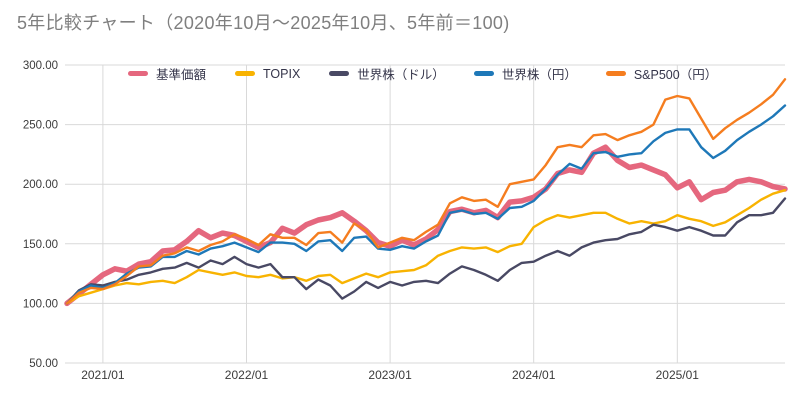 This screenshot has width=800, height=405. I want to click on legend-label: 世界株（ドル）, so click(401, 75).